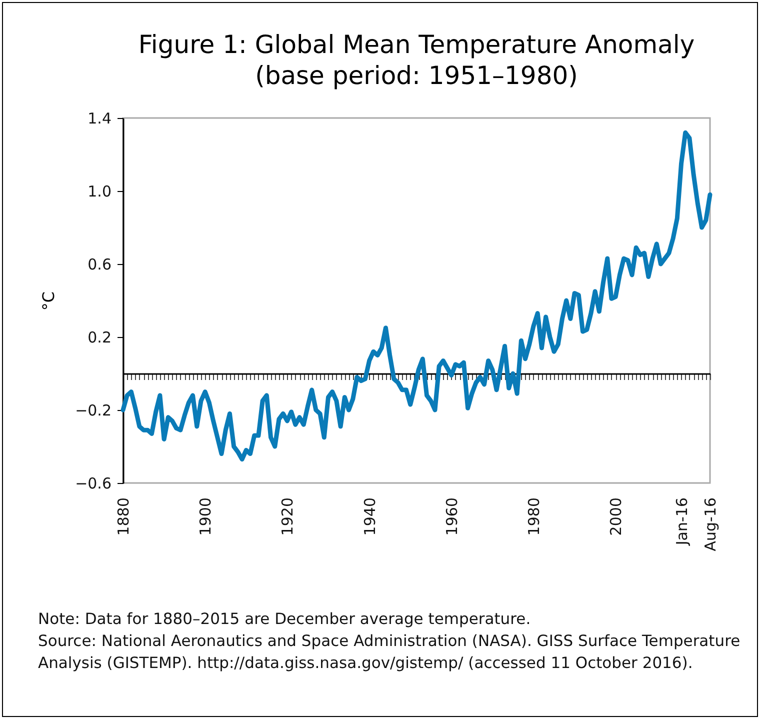 The height and width of the screenshot is (721, 764). Describe the element at coordinates (100, 119) in the screenshot. I see `y-tick-label: 1.4` at that location.